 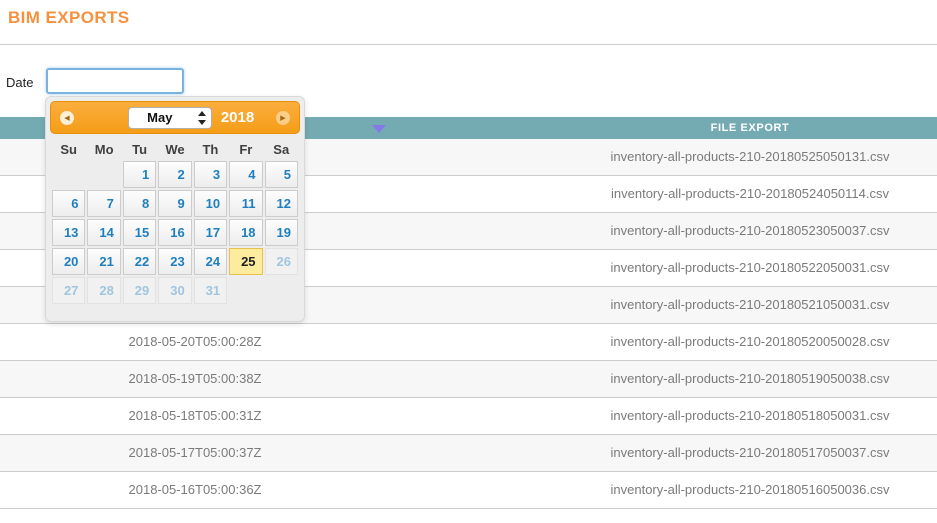 I want to click on row-date-exported: 2018-05-17T05:00:37Z, so click(x=195, y=452).